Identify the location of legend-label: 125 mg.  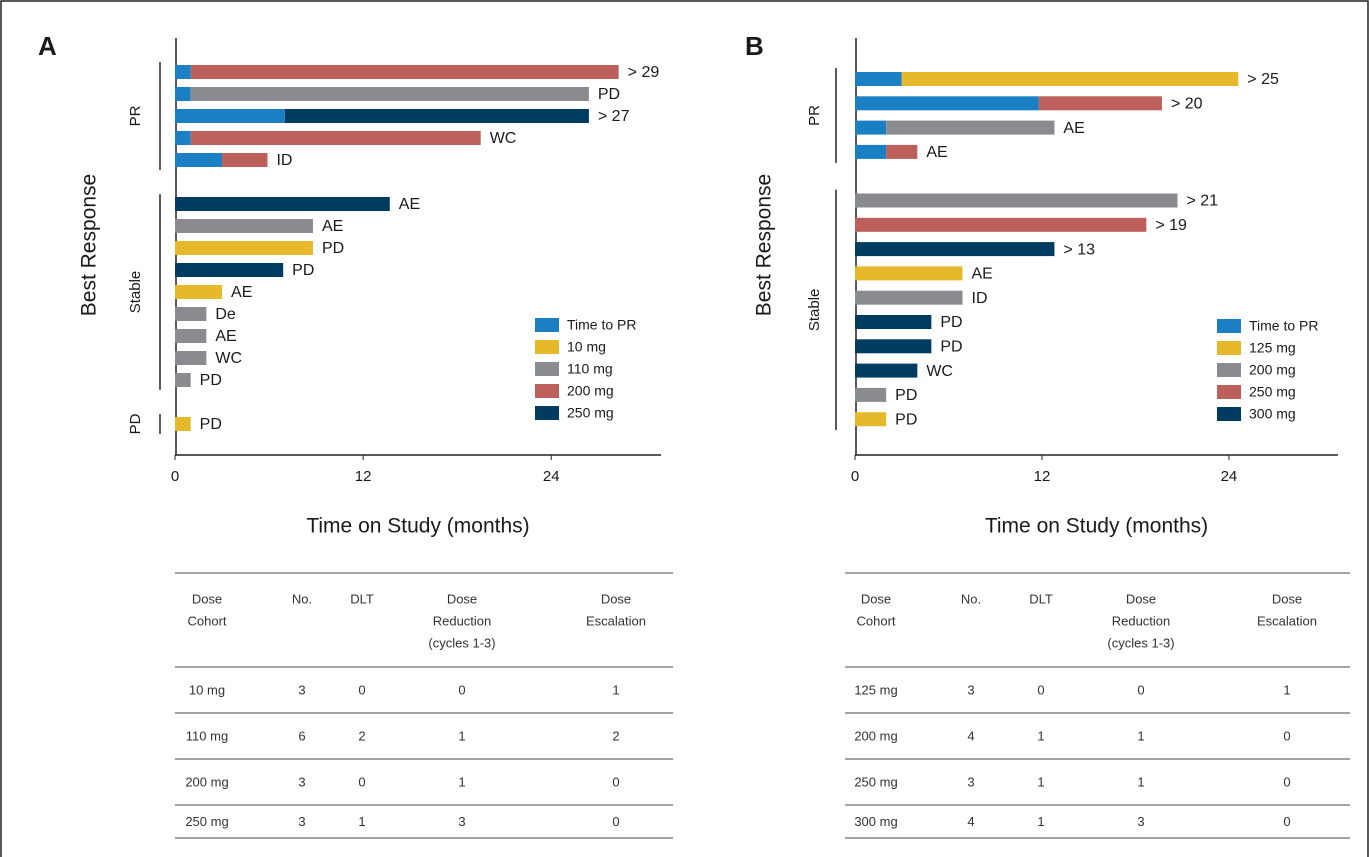
(1272, 348).